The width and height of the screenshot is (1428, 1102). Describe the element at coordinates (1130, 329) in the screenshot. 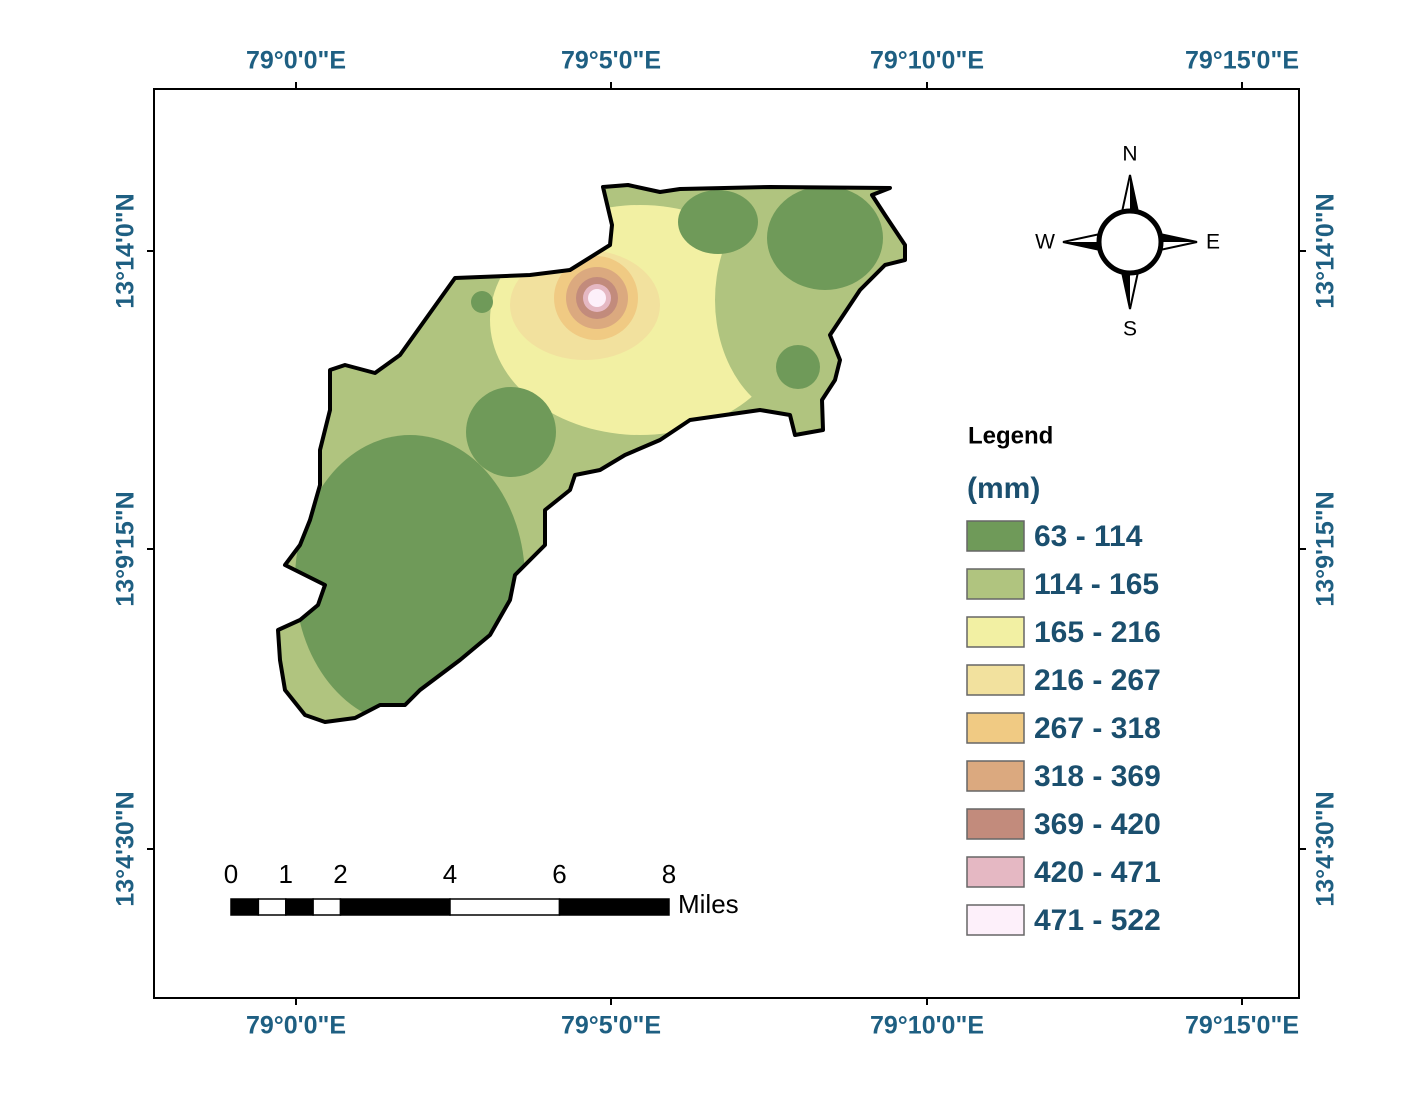

I see `compass-label: S` at that location.